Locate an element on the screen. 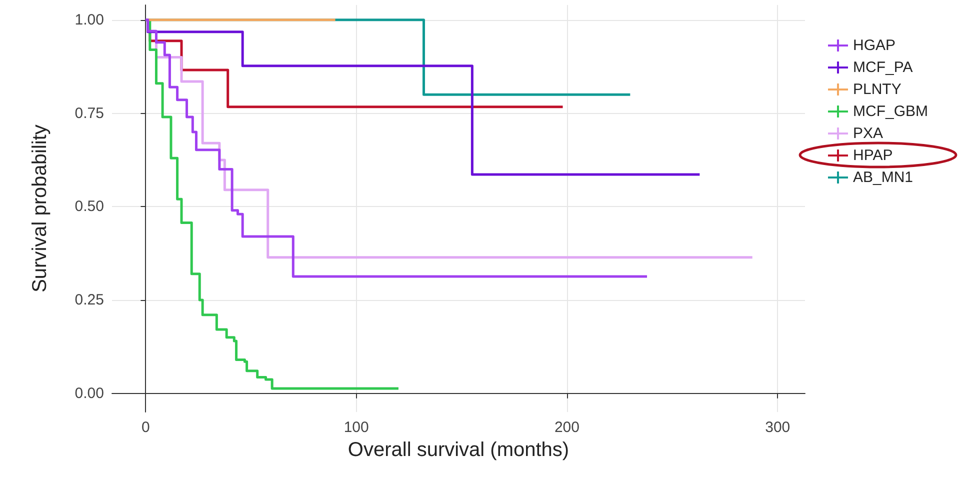  x-tick-label: 0 is located at coordinates (146, 427).